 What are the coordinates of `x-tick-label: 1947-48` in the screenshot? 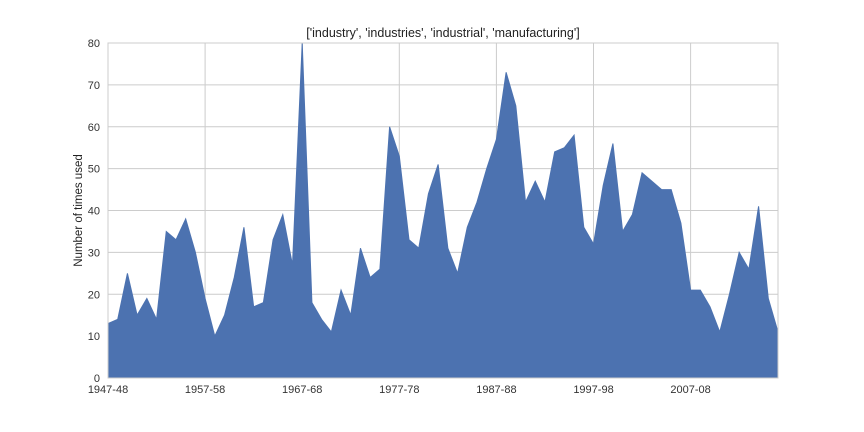 It's located at (108, 390).